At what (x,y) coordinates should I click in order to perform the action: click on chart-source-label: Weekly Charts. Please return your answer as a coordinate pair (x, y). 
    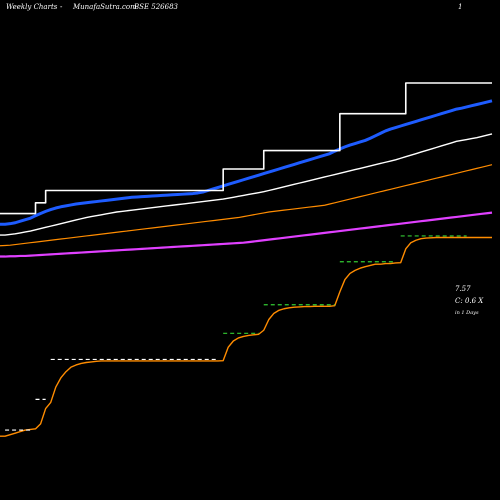
    Looking at the image, I should click on (32, 7).